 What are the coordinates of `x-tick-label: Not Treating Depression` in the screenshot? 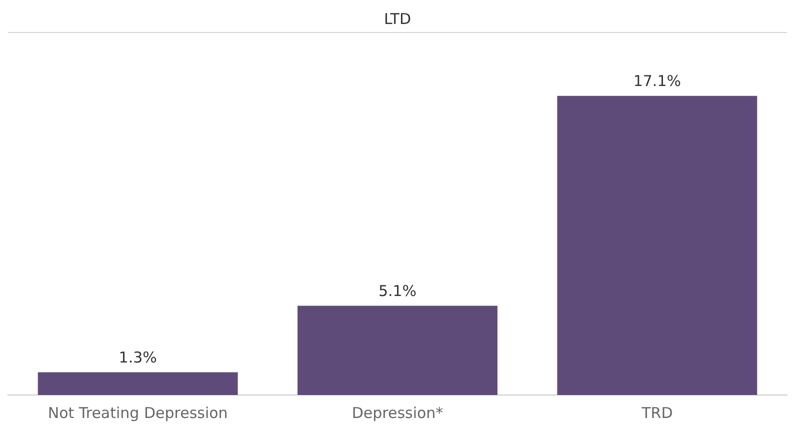 It's located at (138, 413).